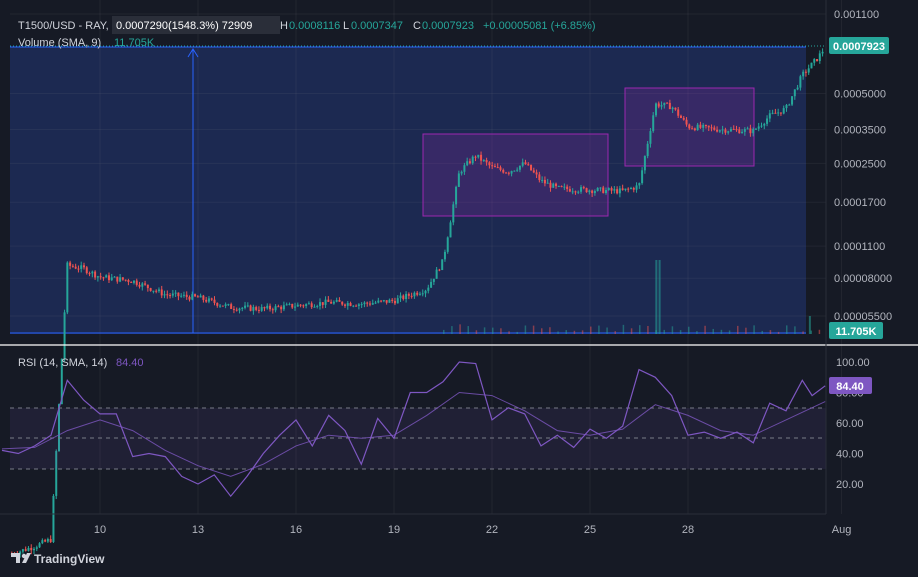 This screenshot has height=577, width=918. Describe the element at coordinates (472, 530) in the screenshot. I see `time-axis: 10 13 16 19 22 25 28 Aug` at that location.